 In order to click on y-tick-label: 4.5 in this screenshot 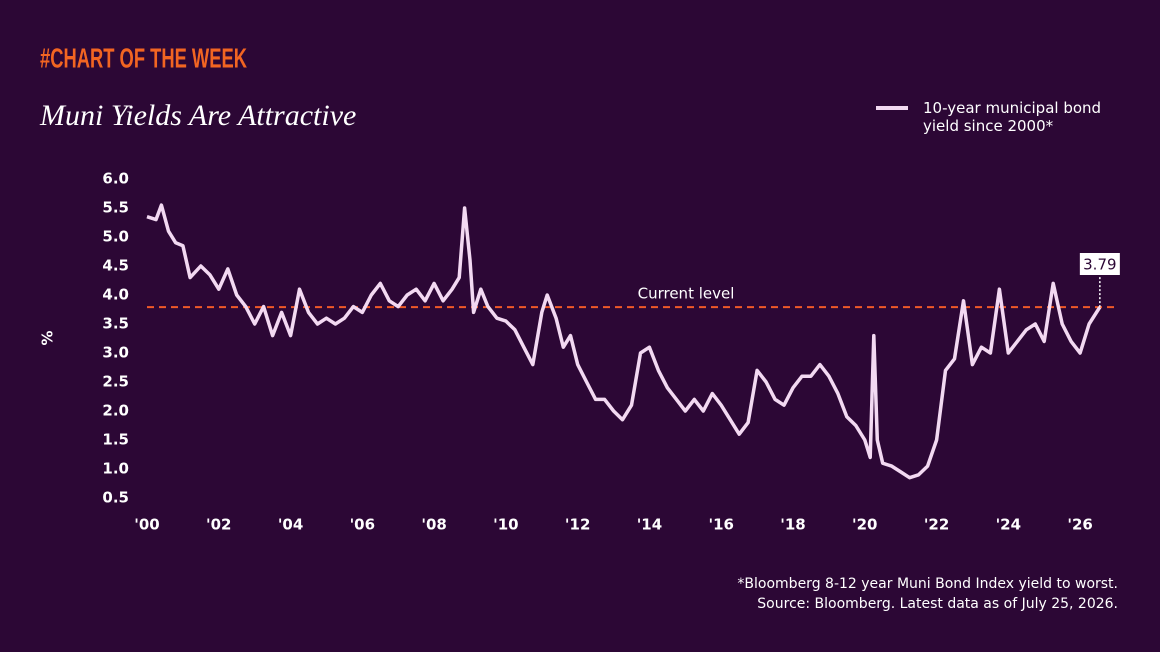, I will do `click(115, 266)`.